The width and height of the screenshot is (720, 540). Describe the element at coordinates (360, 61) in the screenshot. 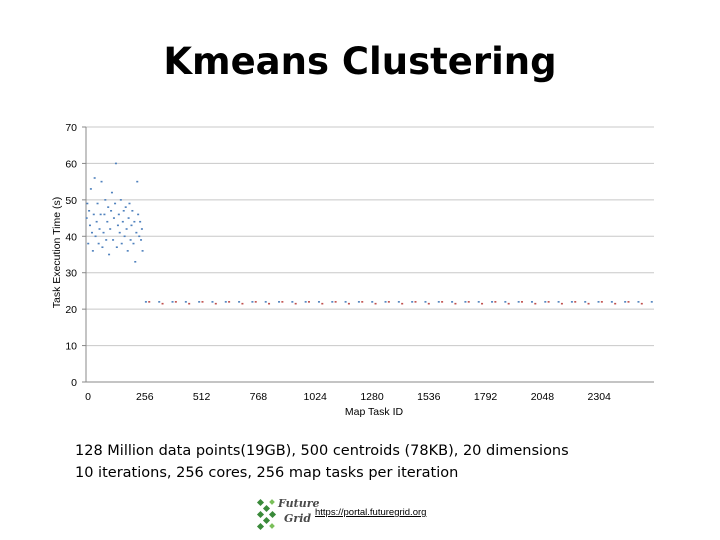

I see `slide-title: Kmeans Clustering` at that location.